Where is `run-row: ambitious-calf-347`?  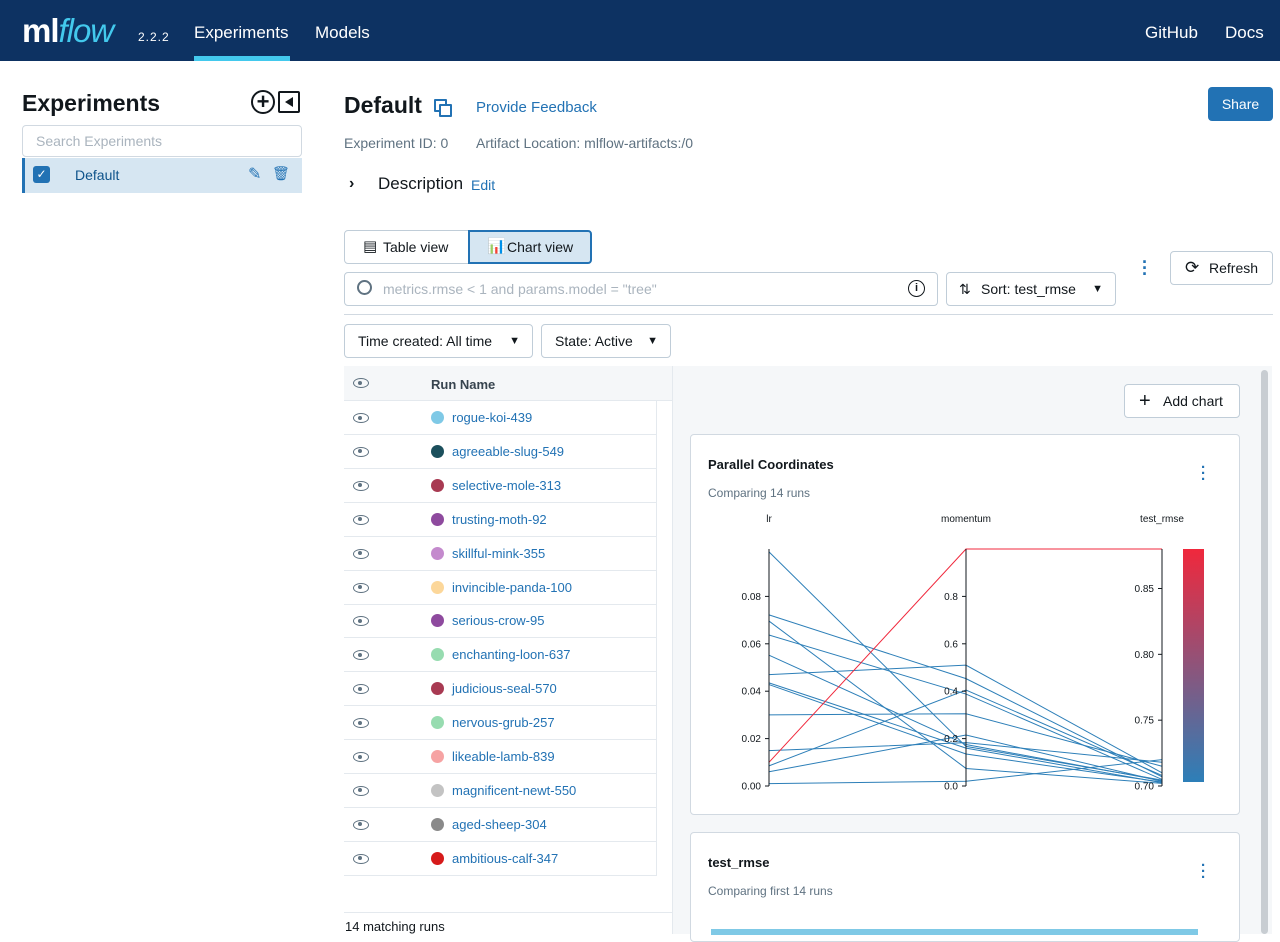
run-row: ambitious-calf-347 is located at coordinates (500, 859).